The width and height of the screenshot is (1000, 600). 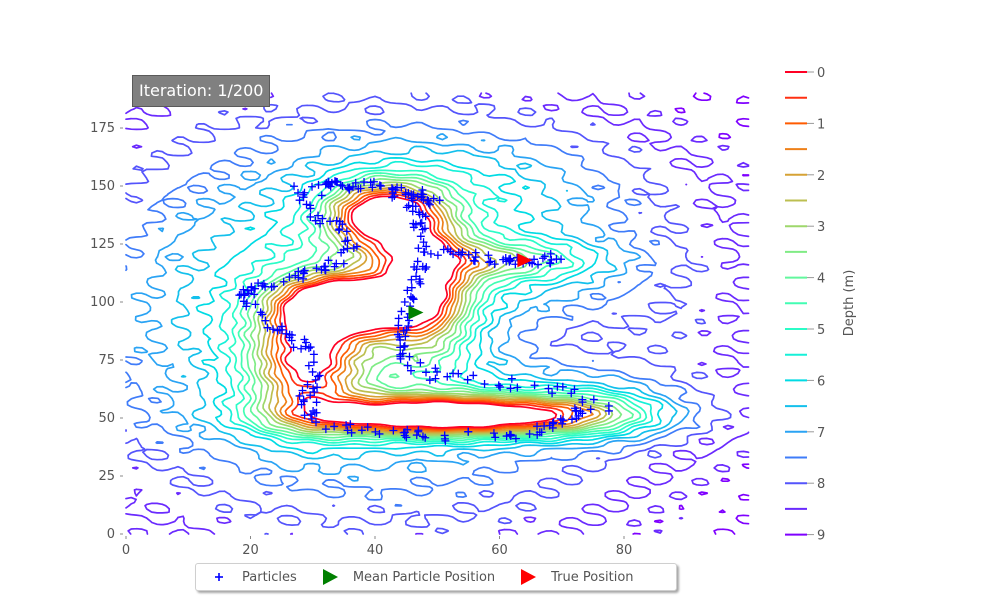 What do you see at coordinates (201, 91) in the screenshot?
I see `iteration-counter: Iteration: 1/200` at bounding box center [201, 91].